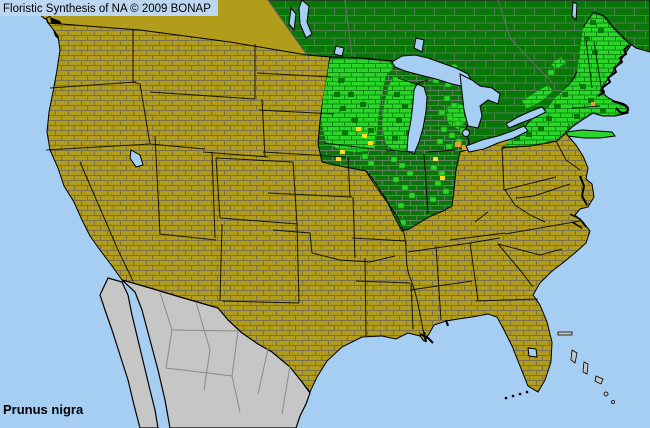 This screenshot has width=650, height=428. I want to click on florida-keys, so click(516, 395).